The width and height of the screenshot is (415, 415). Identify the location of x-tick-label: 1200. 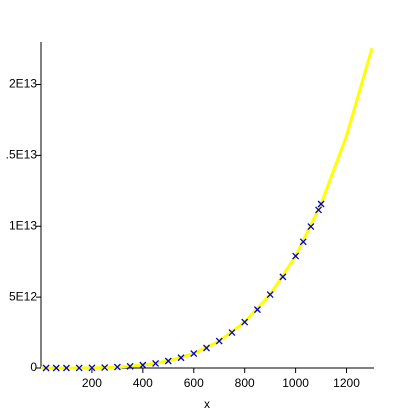
(346, 383).